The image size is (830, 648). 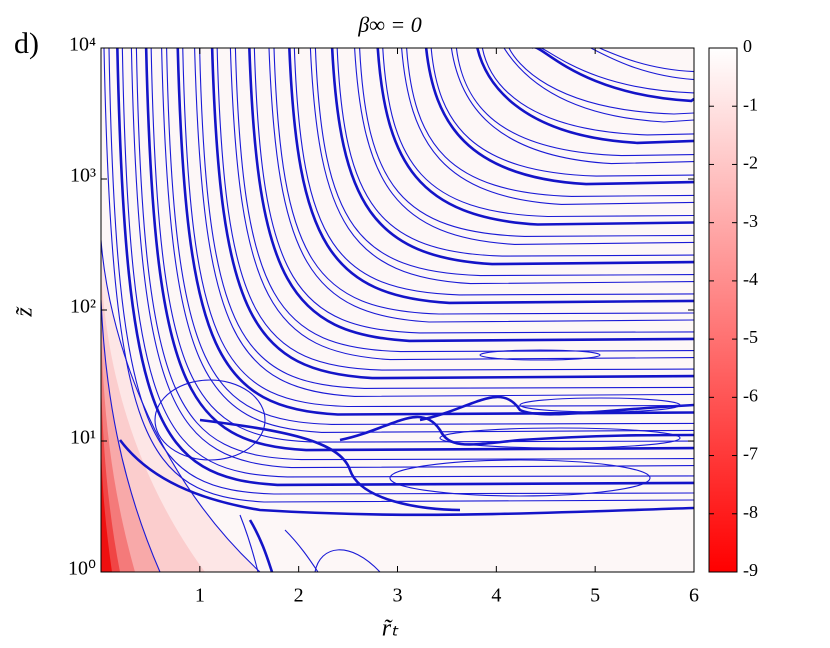 I want to click on x-tick-label: 2, so click(x=299, y=596).